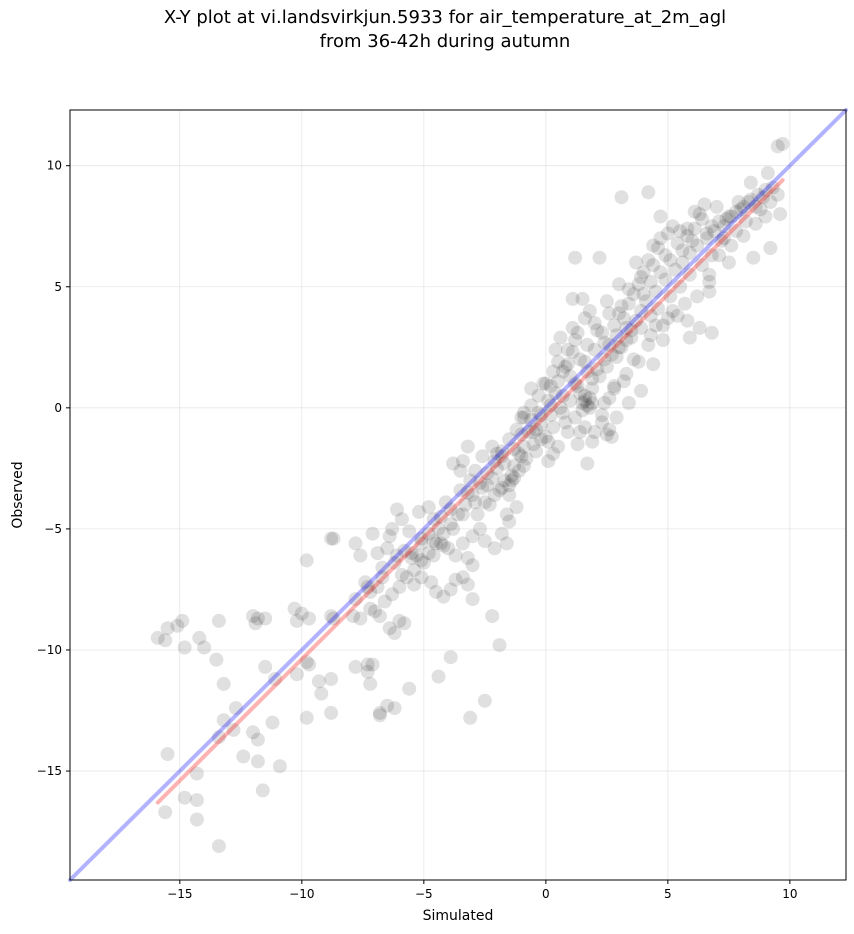 This screenshot has height=934, width=854. What do you see at coordinates (58, 287) in the screenshot?
I see `y-tick-label: 5` at bounding box center [58, 287].